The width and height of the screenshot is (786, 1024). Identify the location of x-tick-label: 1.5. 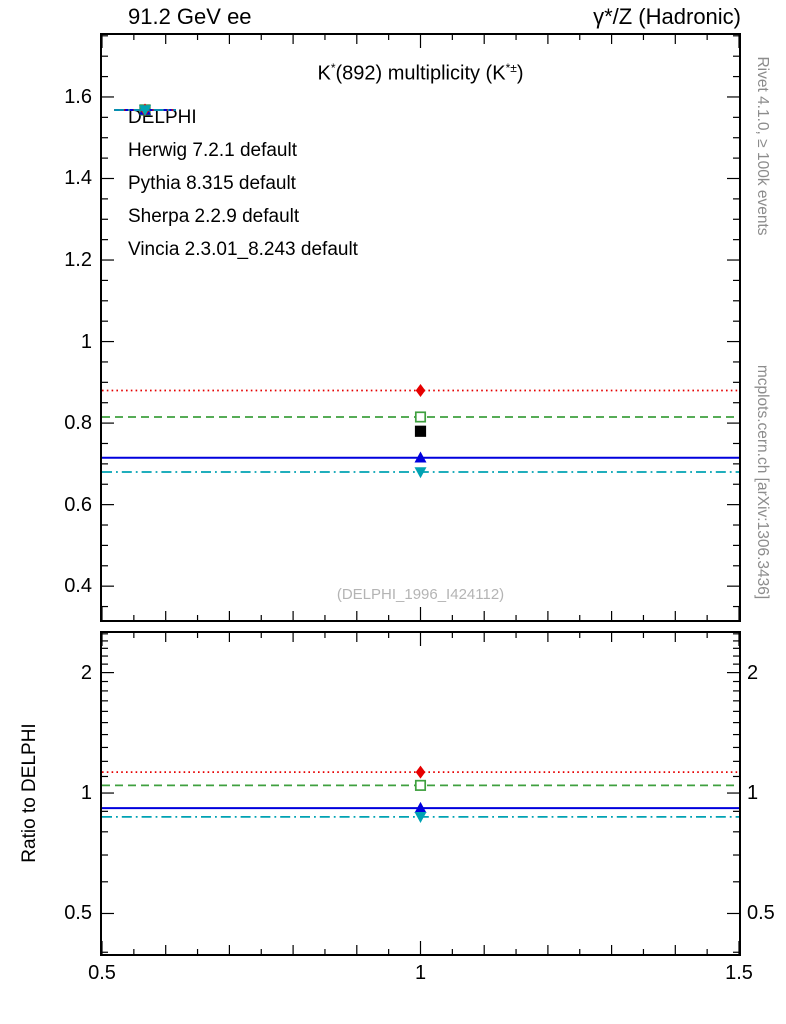
(739, 973).